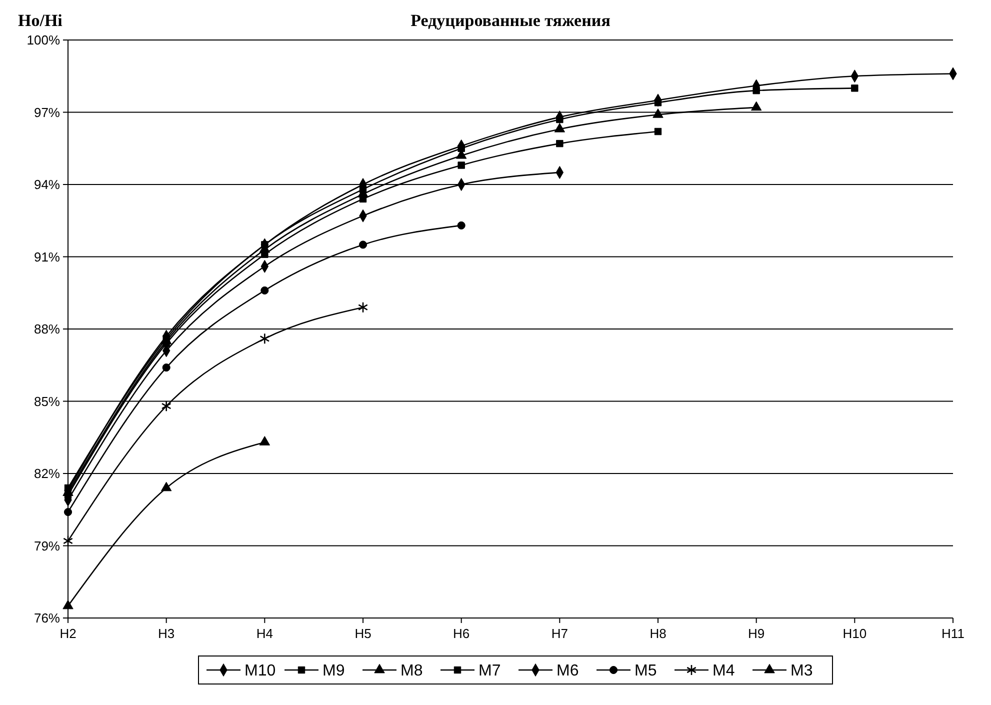 This screenshot has width=991, height=705. What do you see at coordinates (461, 633) in the screenshot?
I see `x-tick-label: H6` at bounding box center [461, 633].